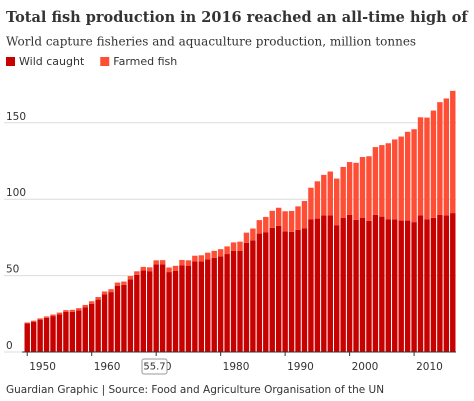 The image size is (474, 401). What do you see at coordinates (12, 270) in the screenshot?
I see `y-tick-label: 50` at bounding box center [12, 270].